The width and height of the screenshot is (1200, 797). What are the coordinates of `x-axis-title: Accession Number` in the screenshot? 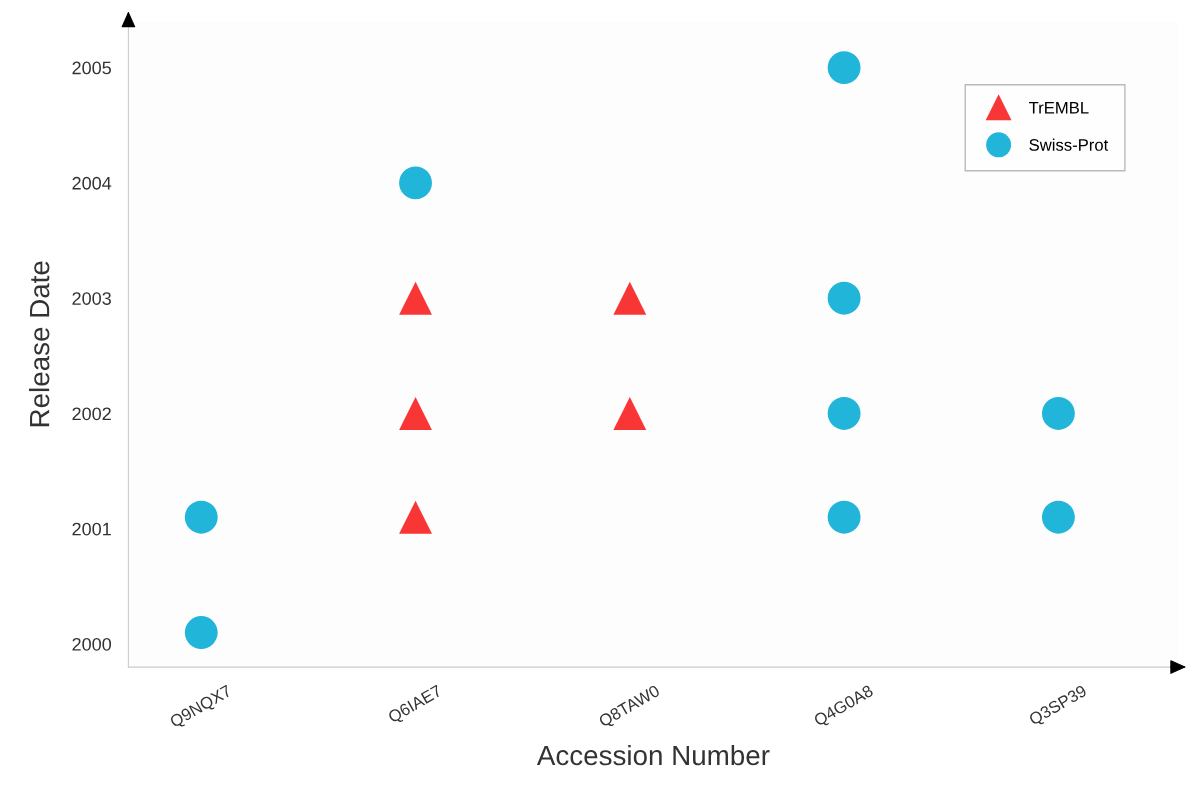 It's located at (653, 755).